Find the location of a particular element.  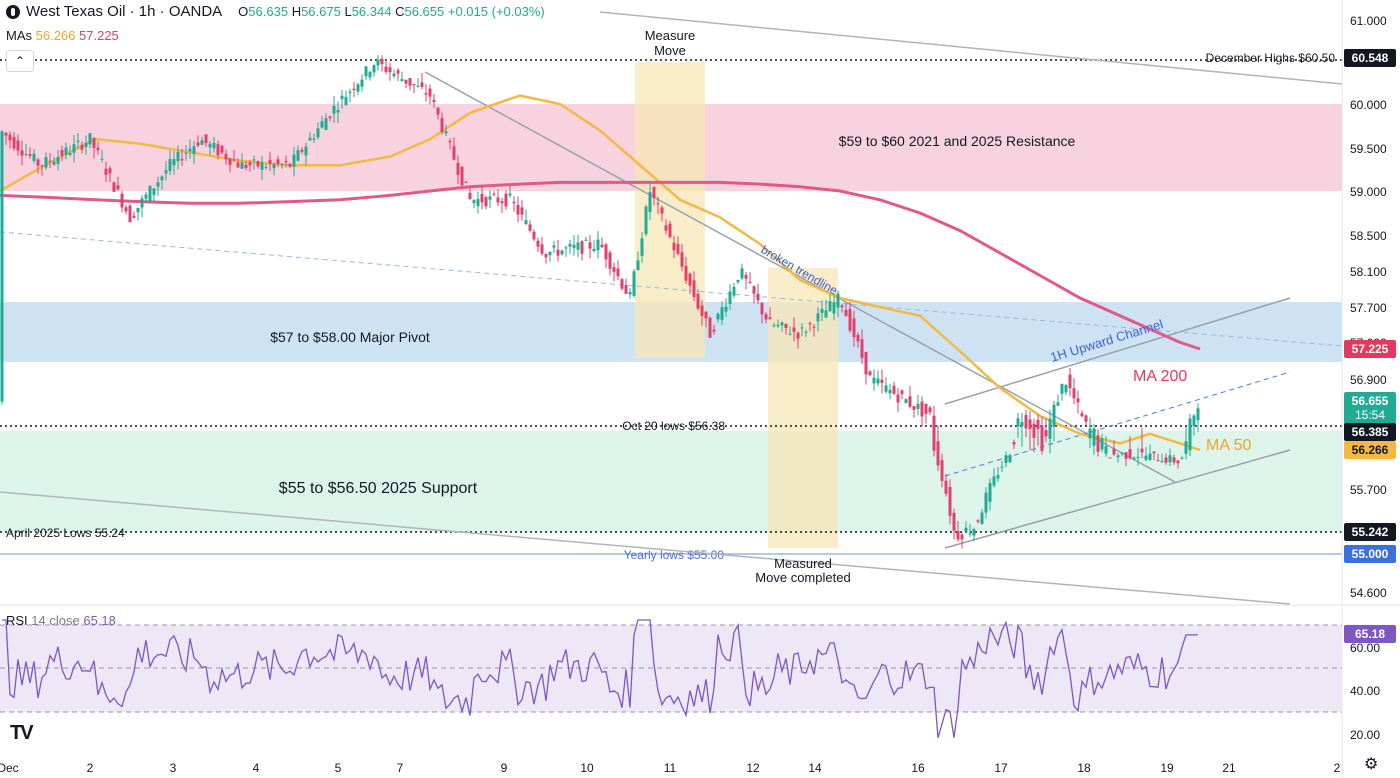

tag-april-bg is located at coordinates (1370, 532).